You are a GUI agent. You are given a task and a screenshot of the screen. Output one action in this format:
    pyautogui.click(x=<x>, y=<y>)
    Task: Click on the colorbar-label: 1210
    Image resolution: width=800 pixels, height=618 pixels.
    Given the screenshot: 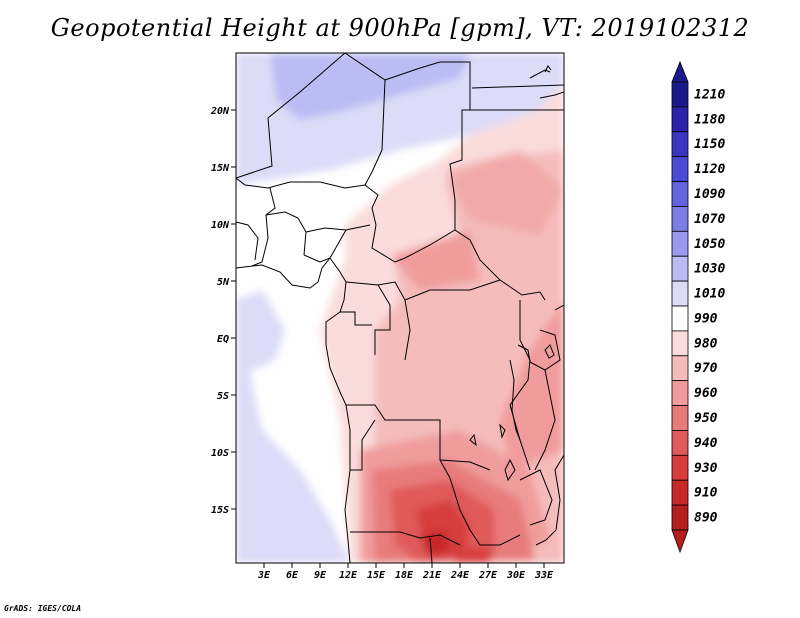 What is the action you would take?
    pyautogui.click(x=709, y=94)
    